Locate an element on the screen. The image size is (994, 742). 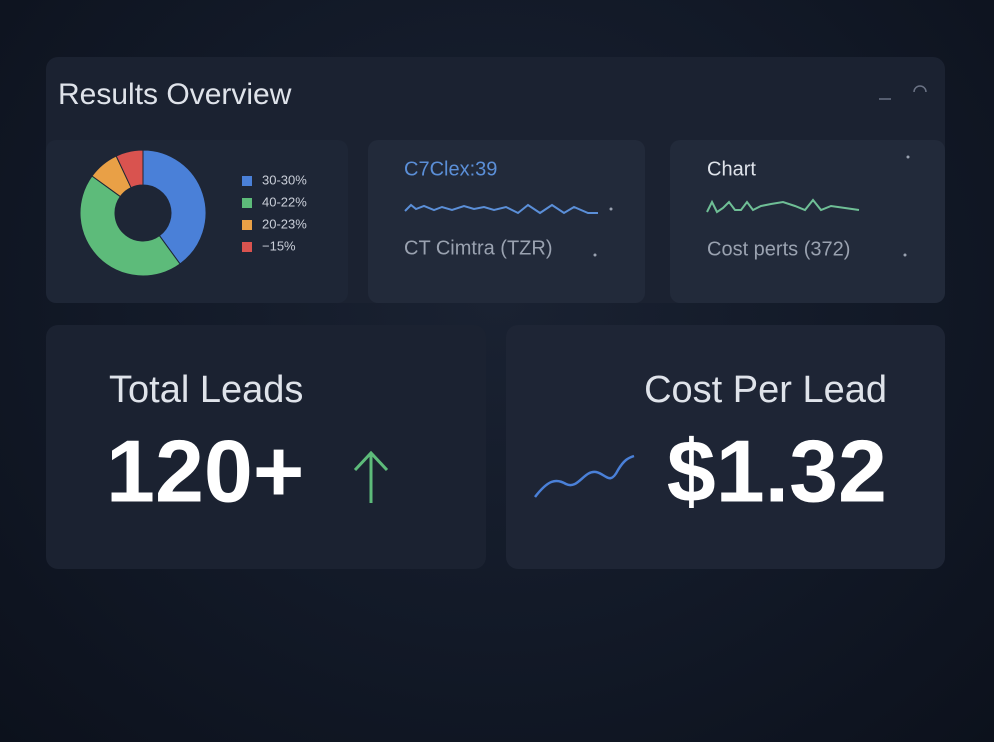
panel-title: Results Overview is located at coordinates (175, 94).